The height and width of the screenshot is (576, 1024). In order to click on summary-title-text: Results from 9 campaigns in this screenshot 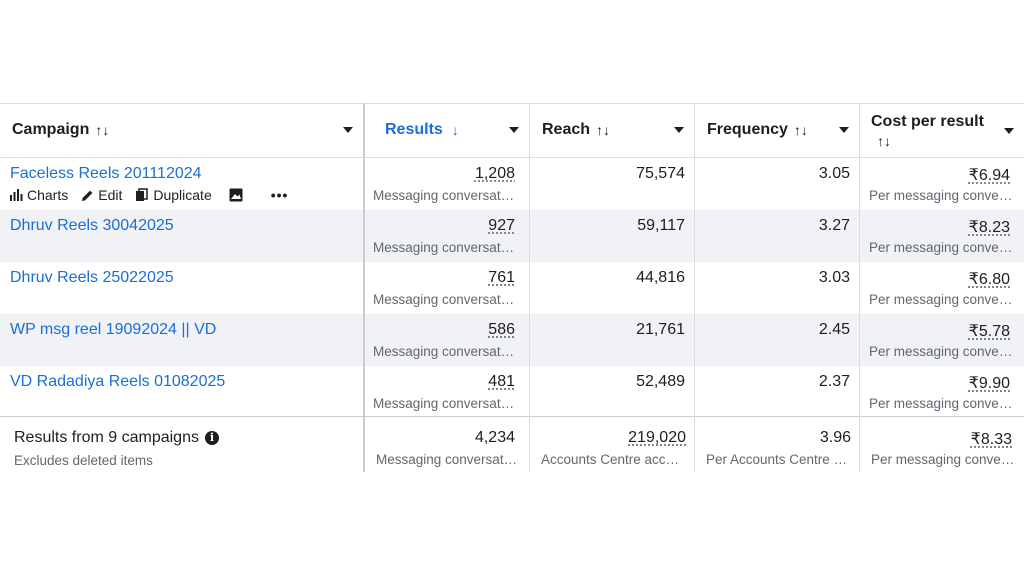, I will do `click(106, 437)`.